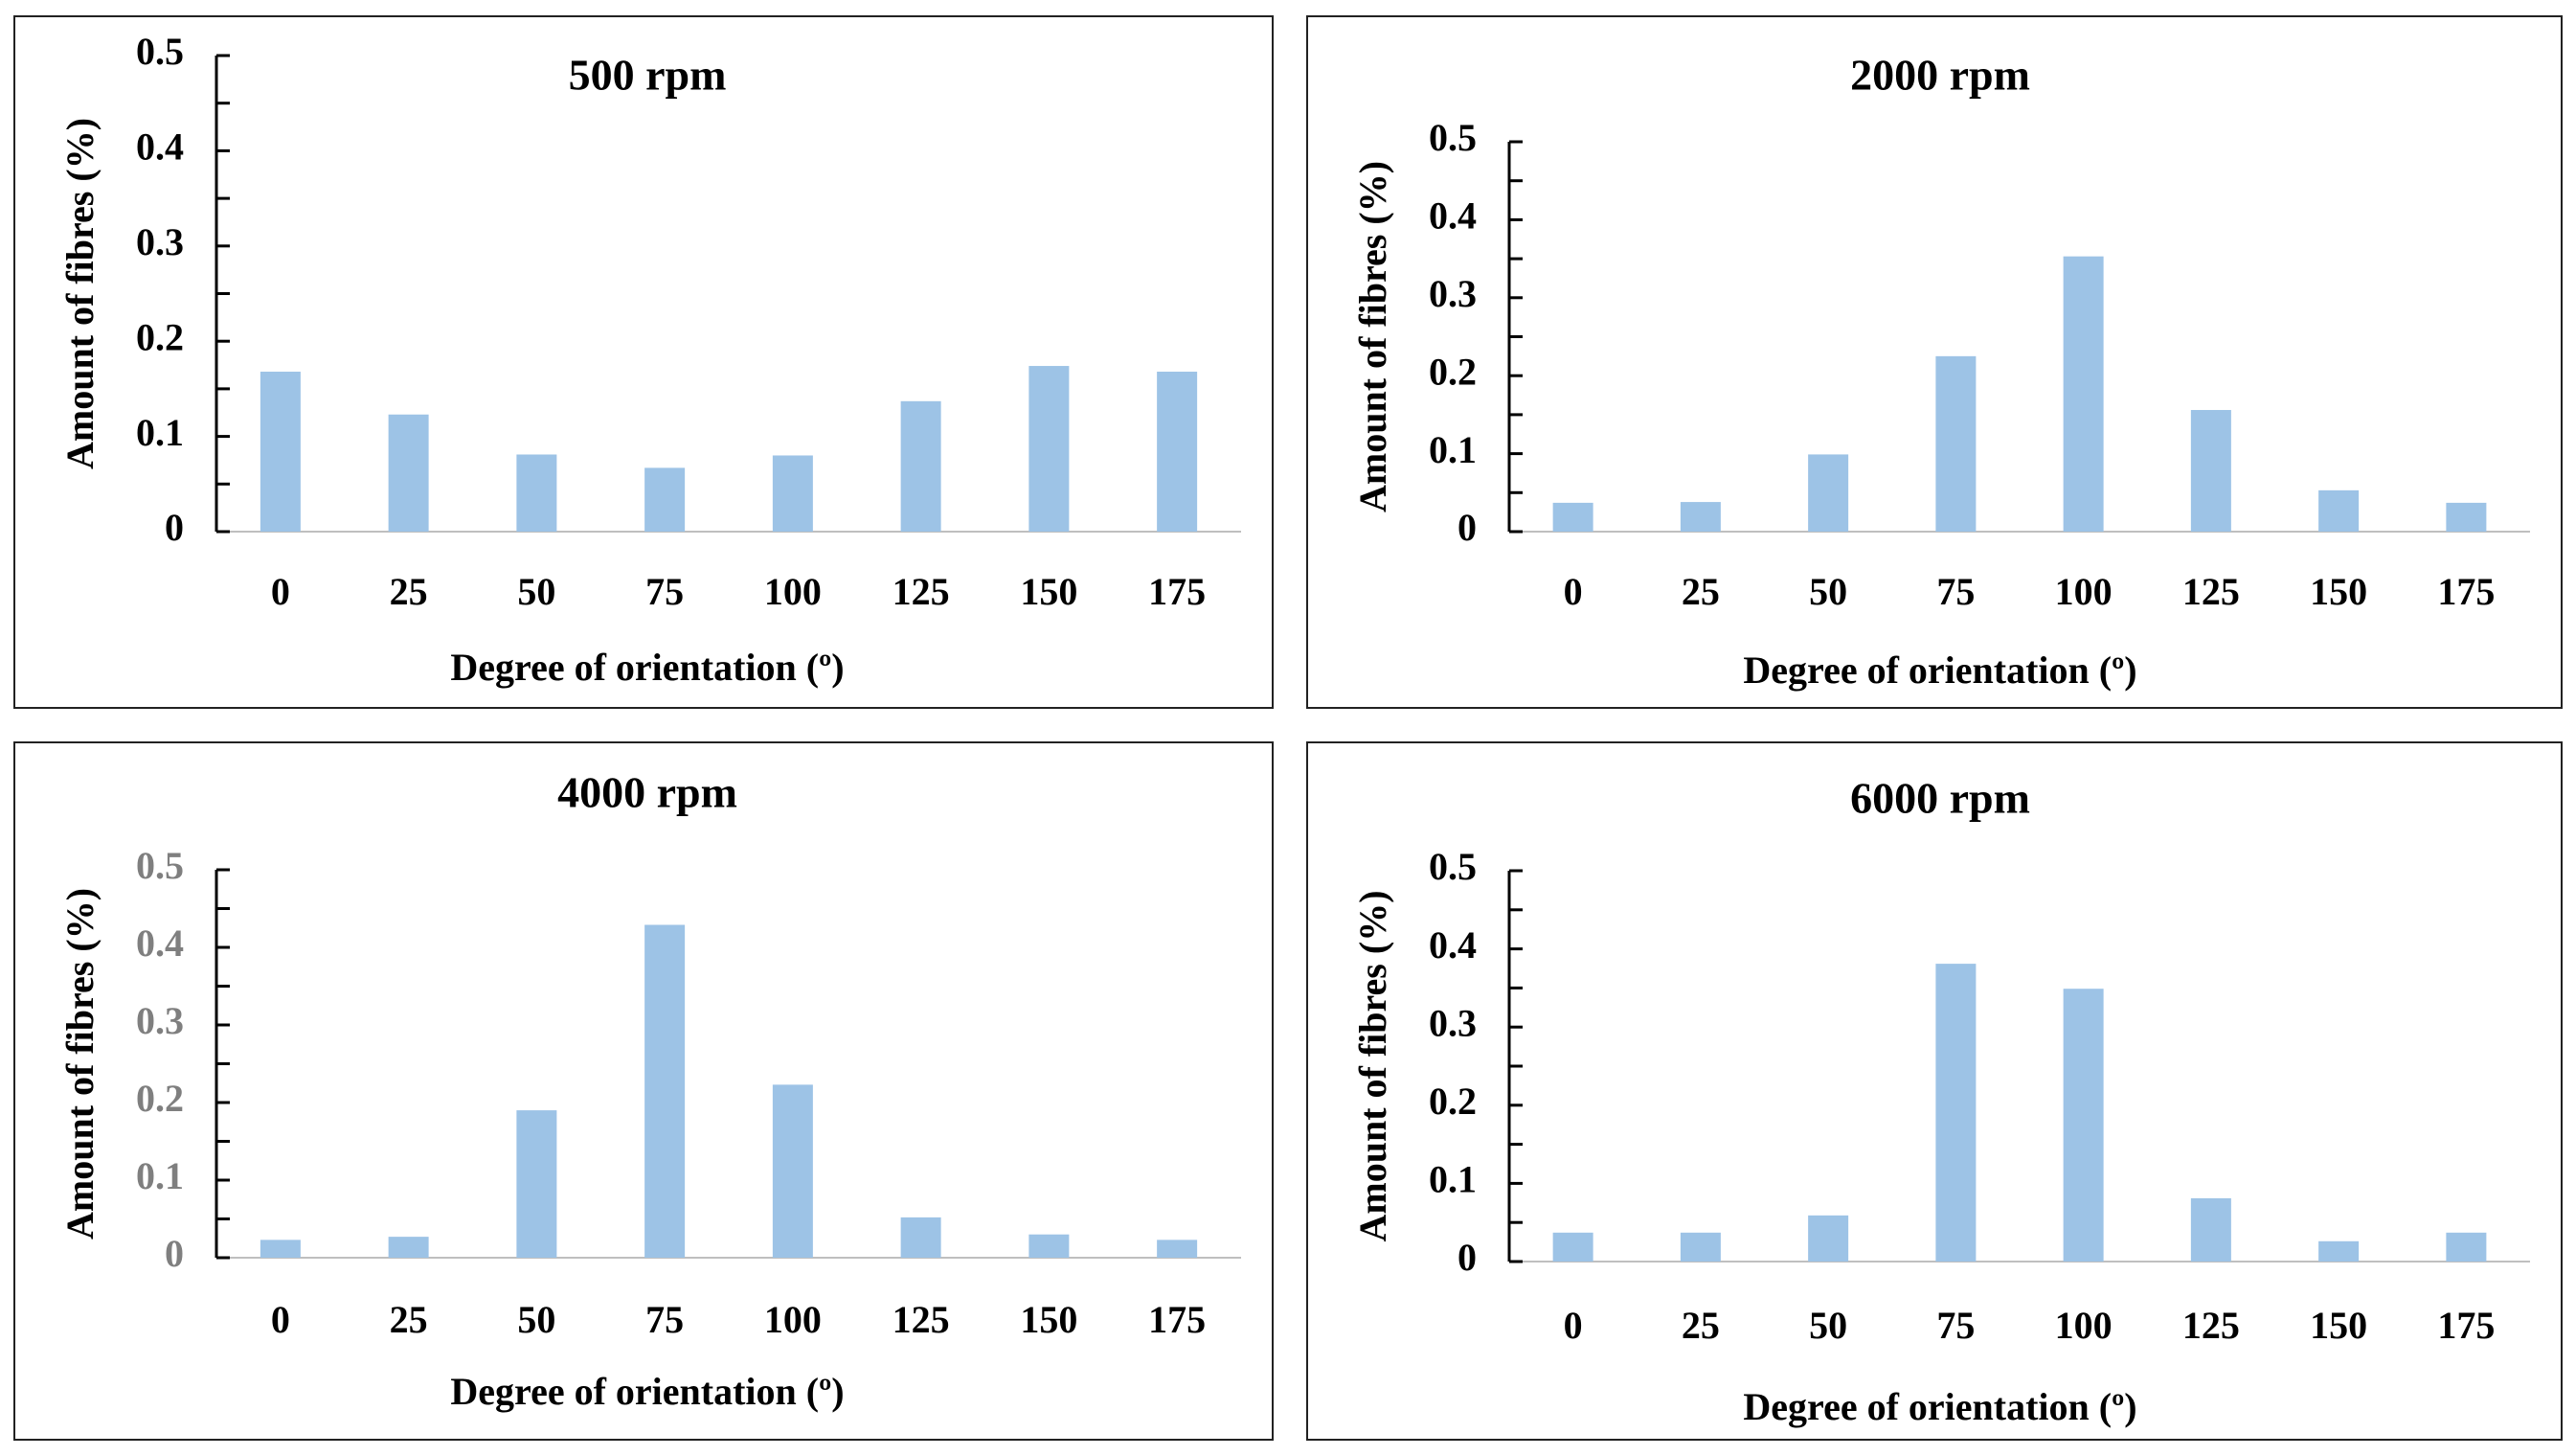  I want to click on chart-title: 2000 rpm, so click(1940, 76).